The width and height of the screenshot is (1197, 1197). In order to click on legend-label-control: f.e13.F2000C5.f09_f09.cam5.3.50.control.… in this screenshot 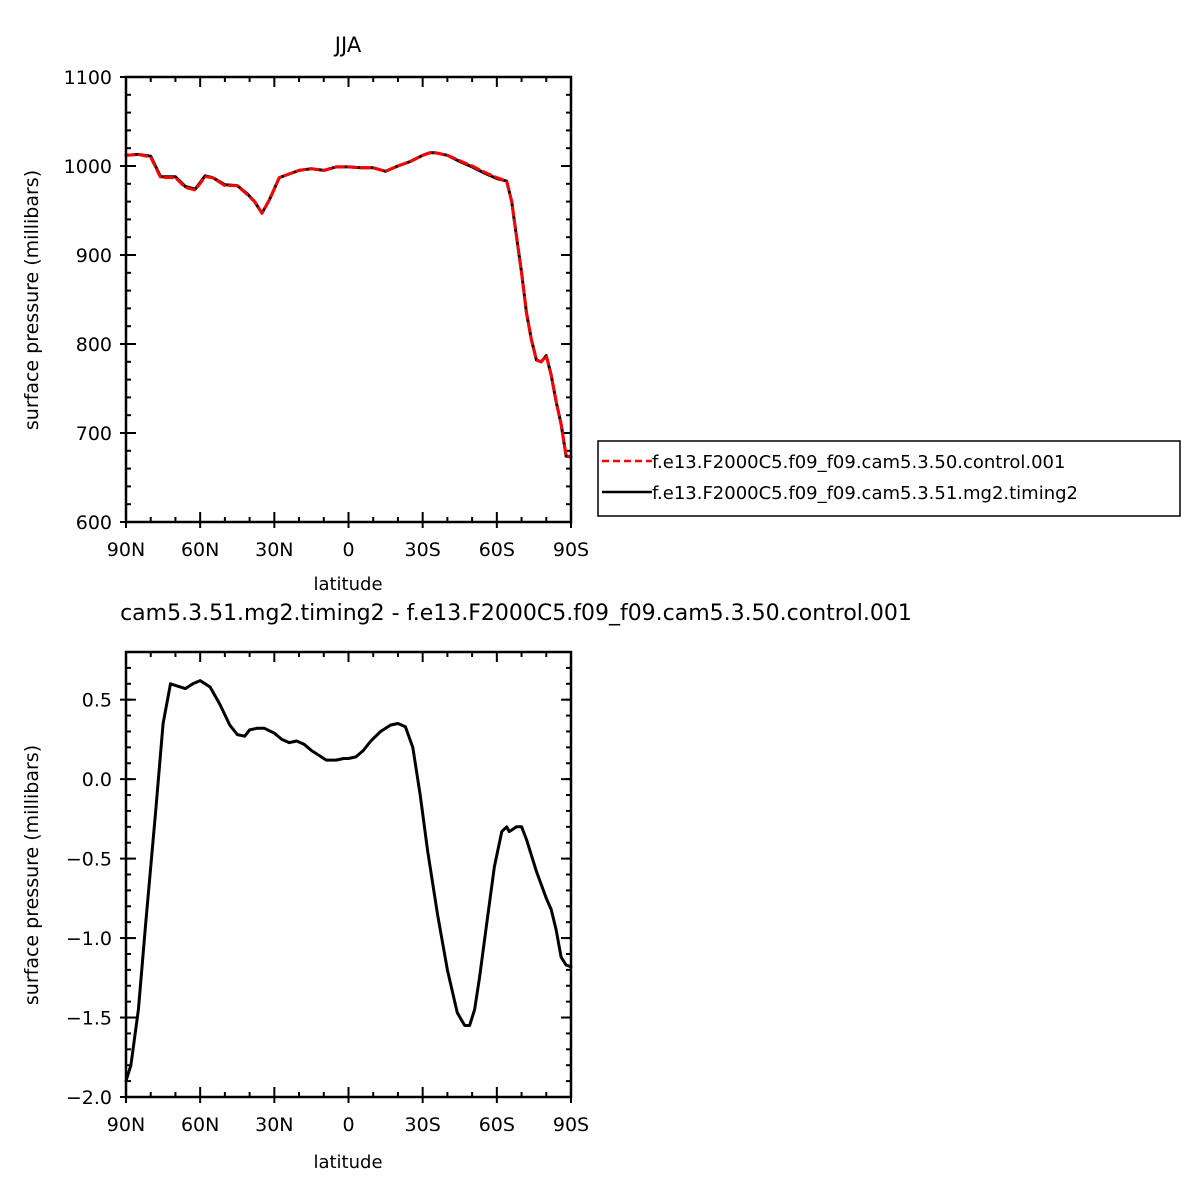, I will do `click(858, 462)`.